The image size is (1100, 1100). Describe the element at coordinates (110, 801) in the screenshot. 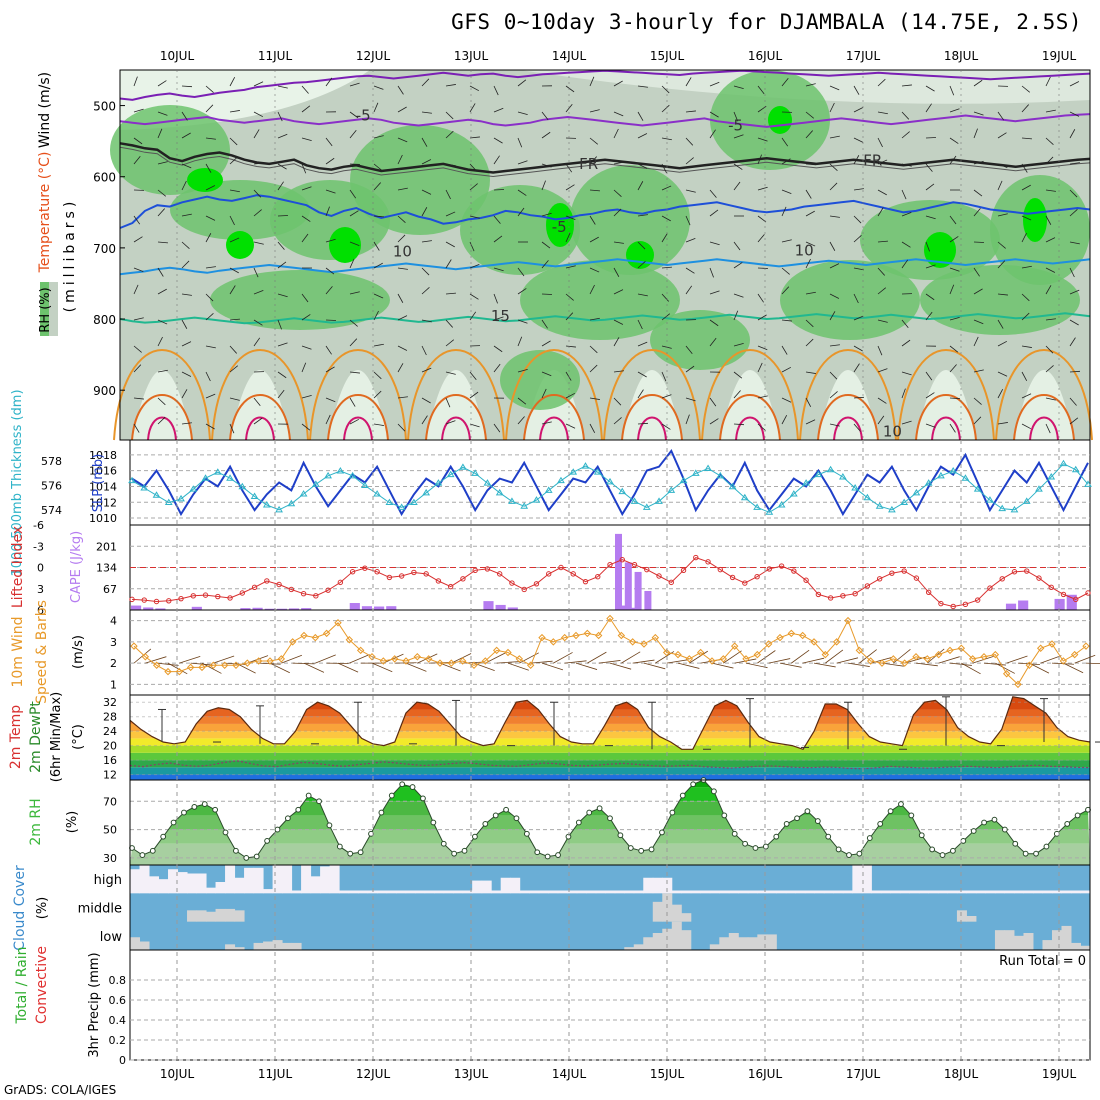

I see `rh-tick-label: 70` at that location.